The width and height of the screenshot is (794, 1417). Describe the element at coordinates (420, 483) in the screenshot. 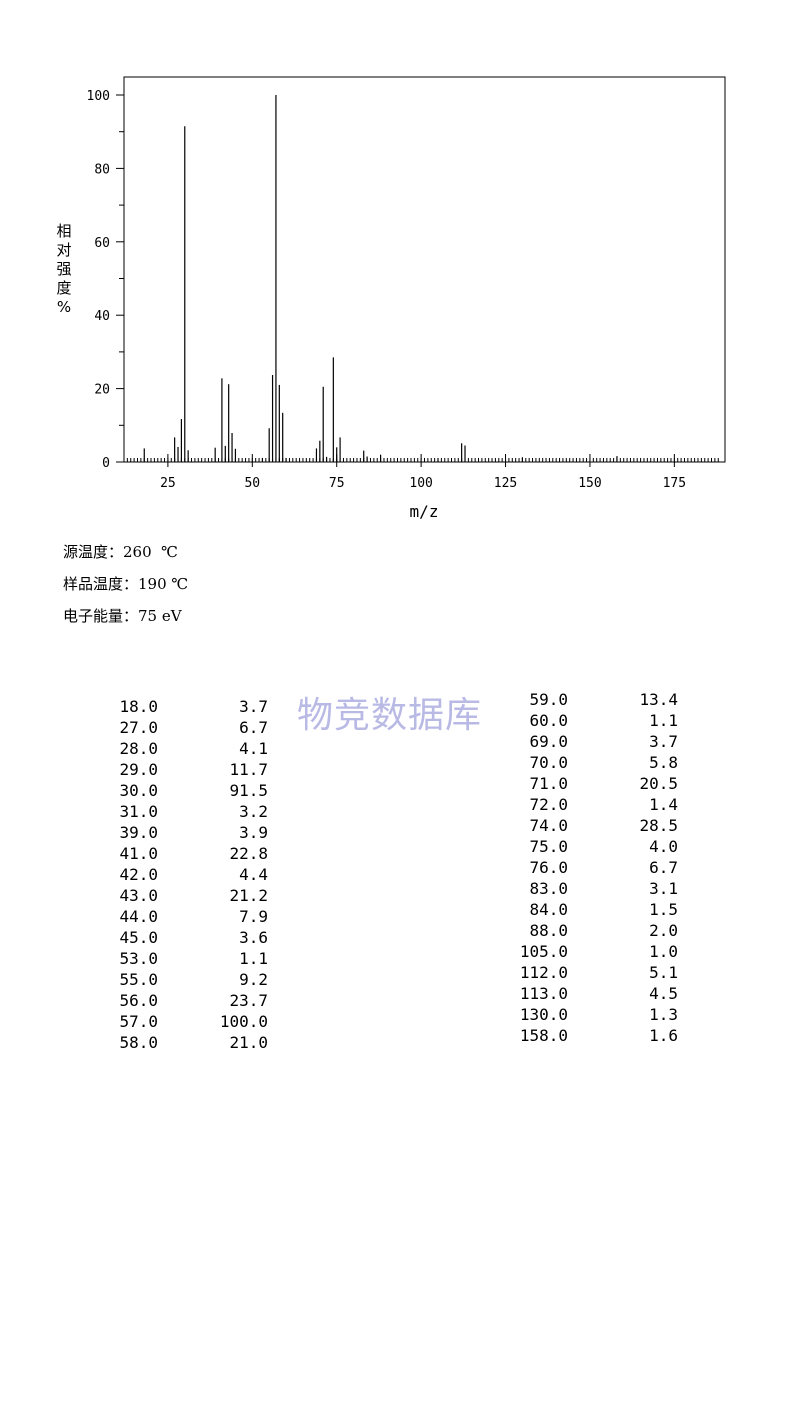

I see `x-tick-label: 100` at that location.